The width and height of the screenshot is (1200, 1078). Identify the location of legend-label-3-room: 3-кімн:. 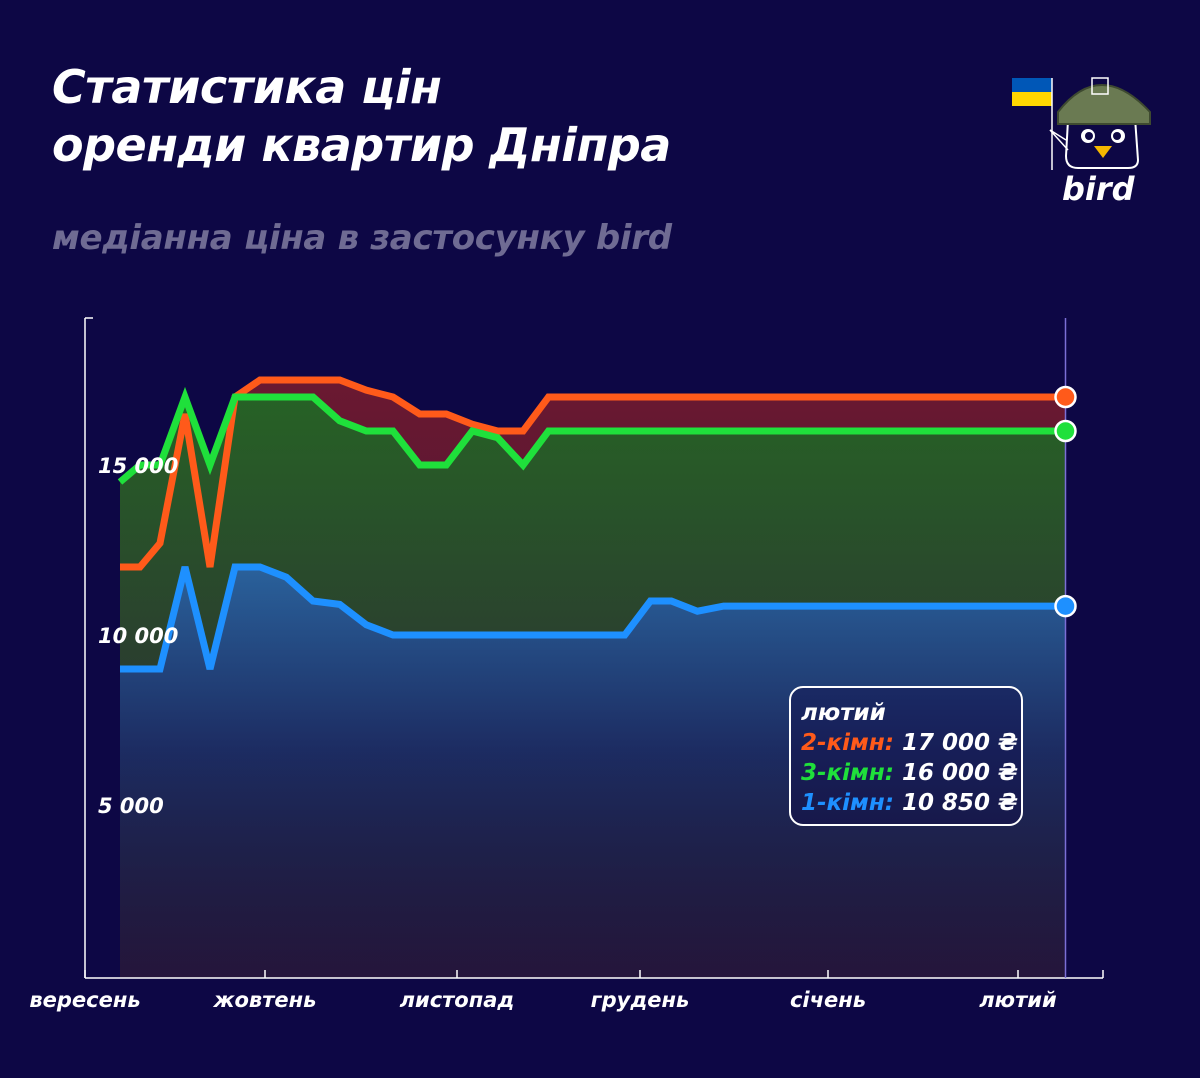
(847, 773).